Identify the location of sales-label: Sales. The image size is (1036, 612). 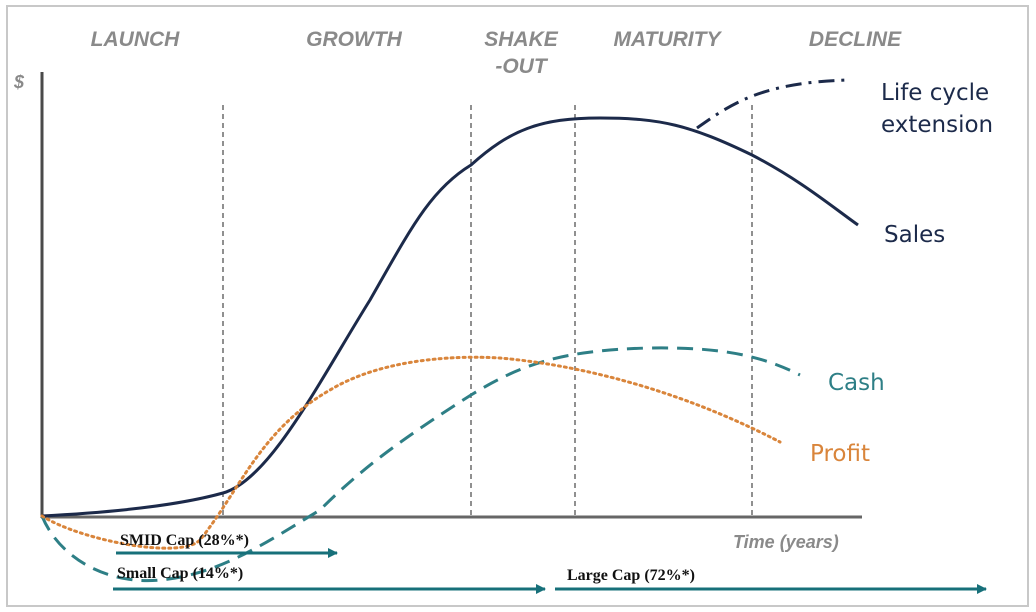
(914, 235).